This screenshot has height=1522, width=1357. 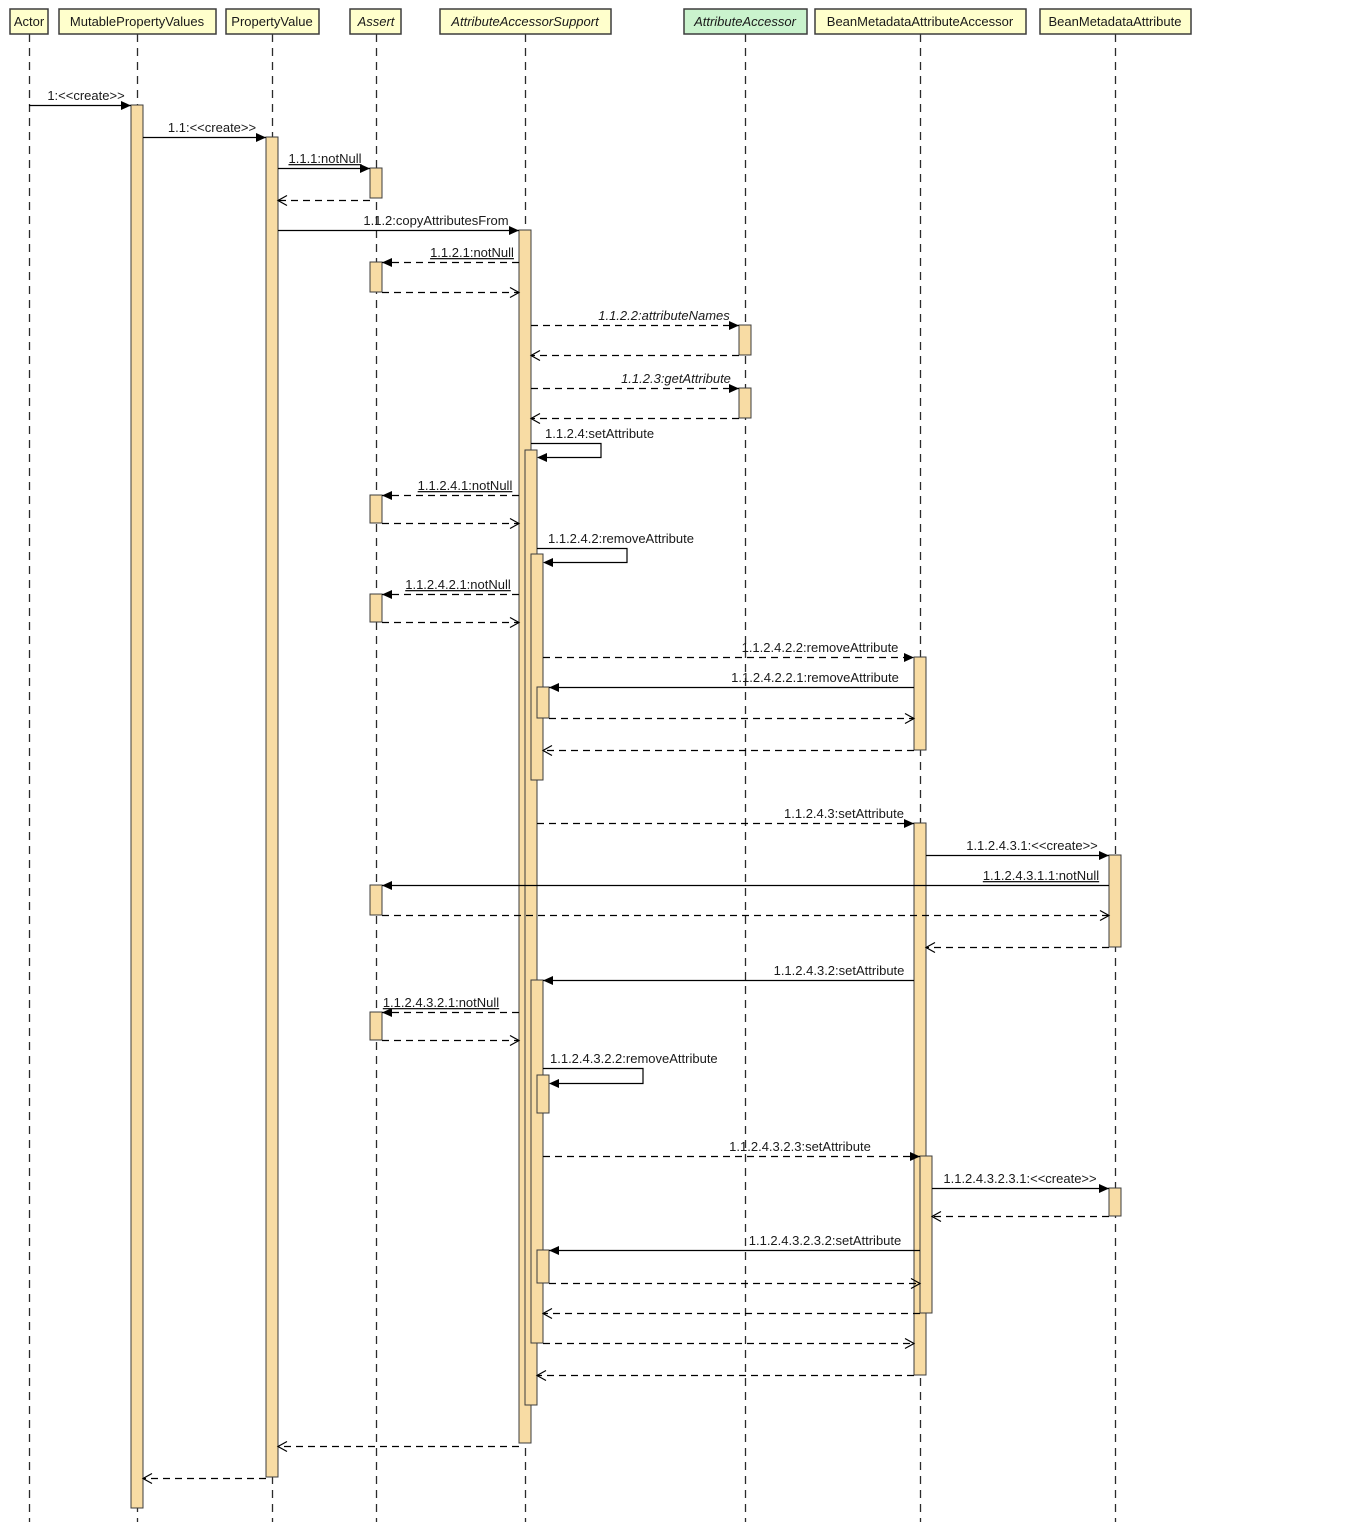 I want to click on message-label: 1.1.2.4.3.1:<<create>>, so click(x=1032, y=845).